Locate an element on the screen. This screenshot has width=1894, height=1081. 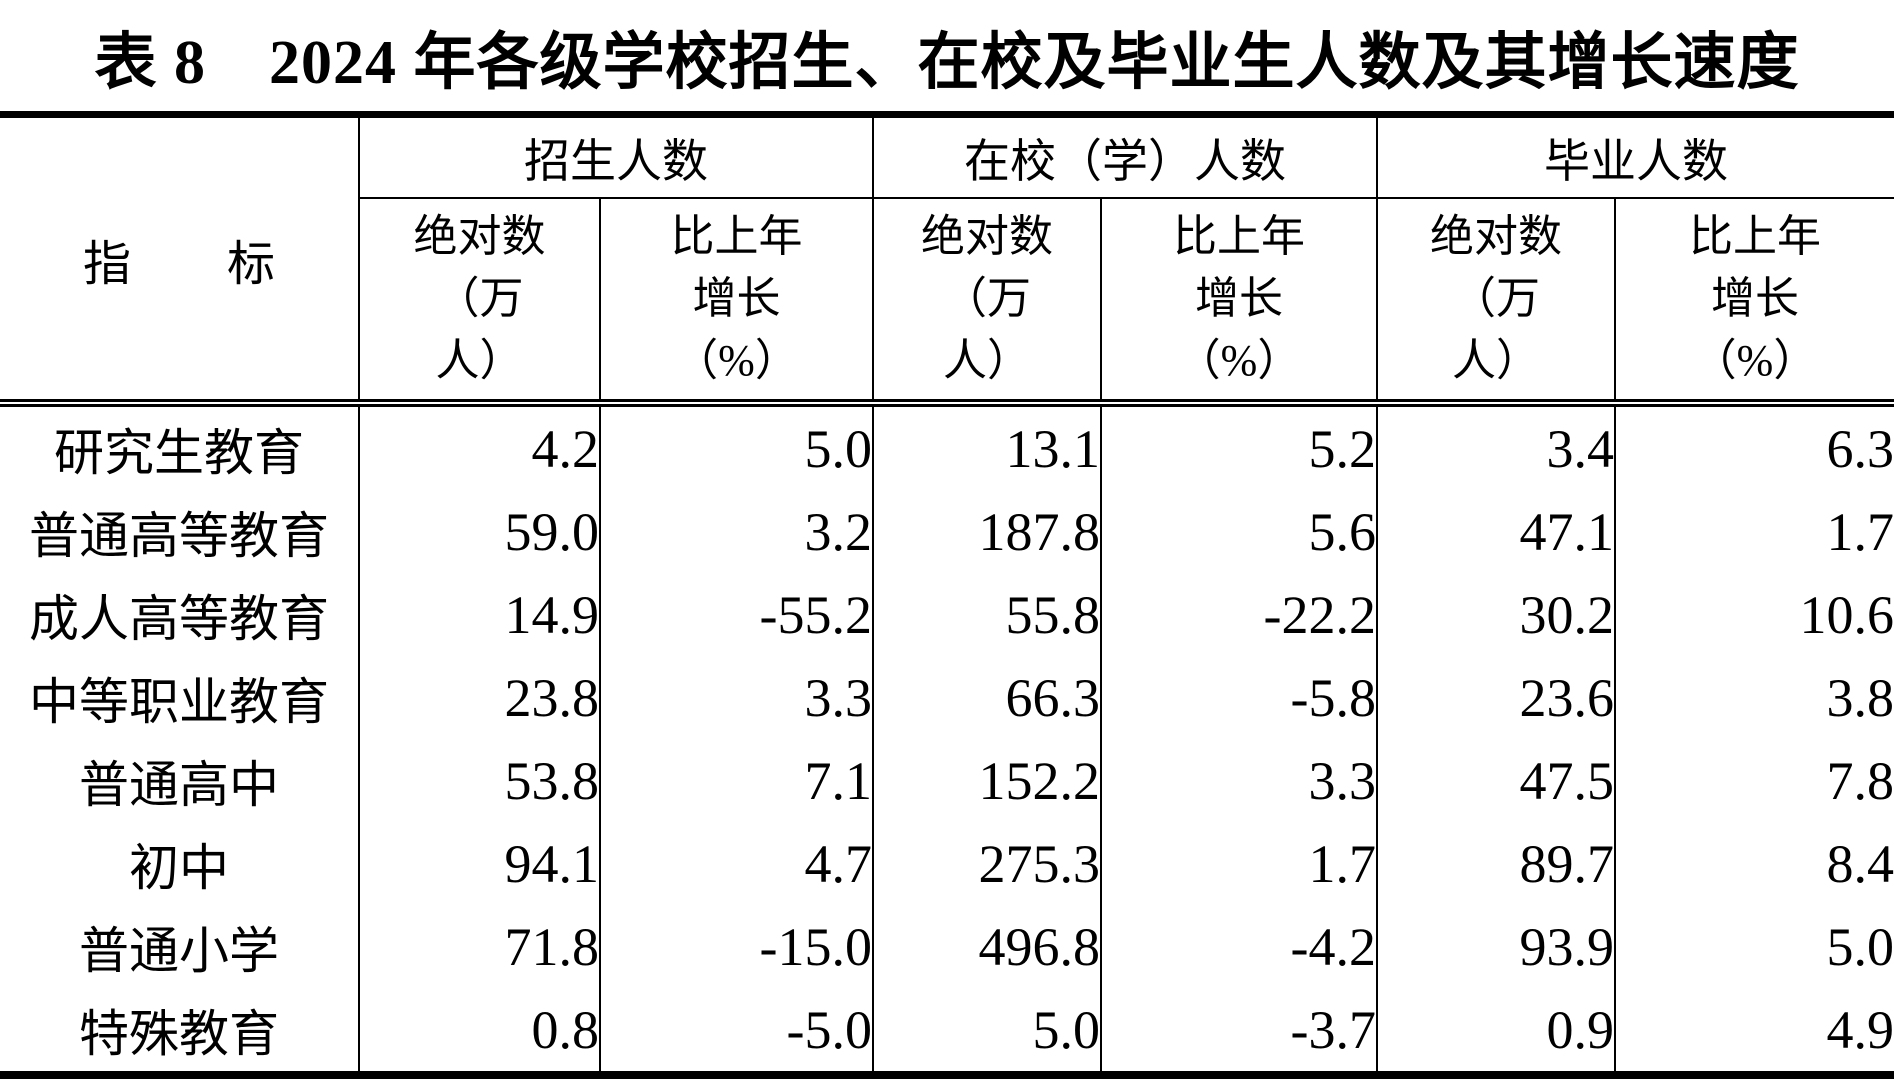
subheader-enrollment-growth: 比上年 增长 （%） is located at coordinates (736, 302).